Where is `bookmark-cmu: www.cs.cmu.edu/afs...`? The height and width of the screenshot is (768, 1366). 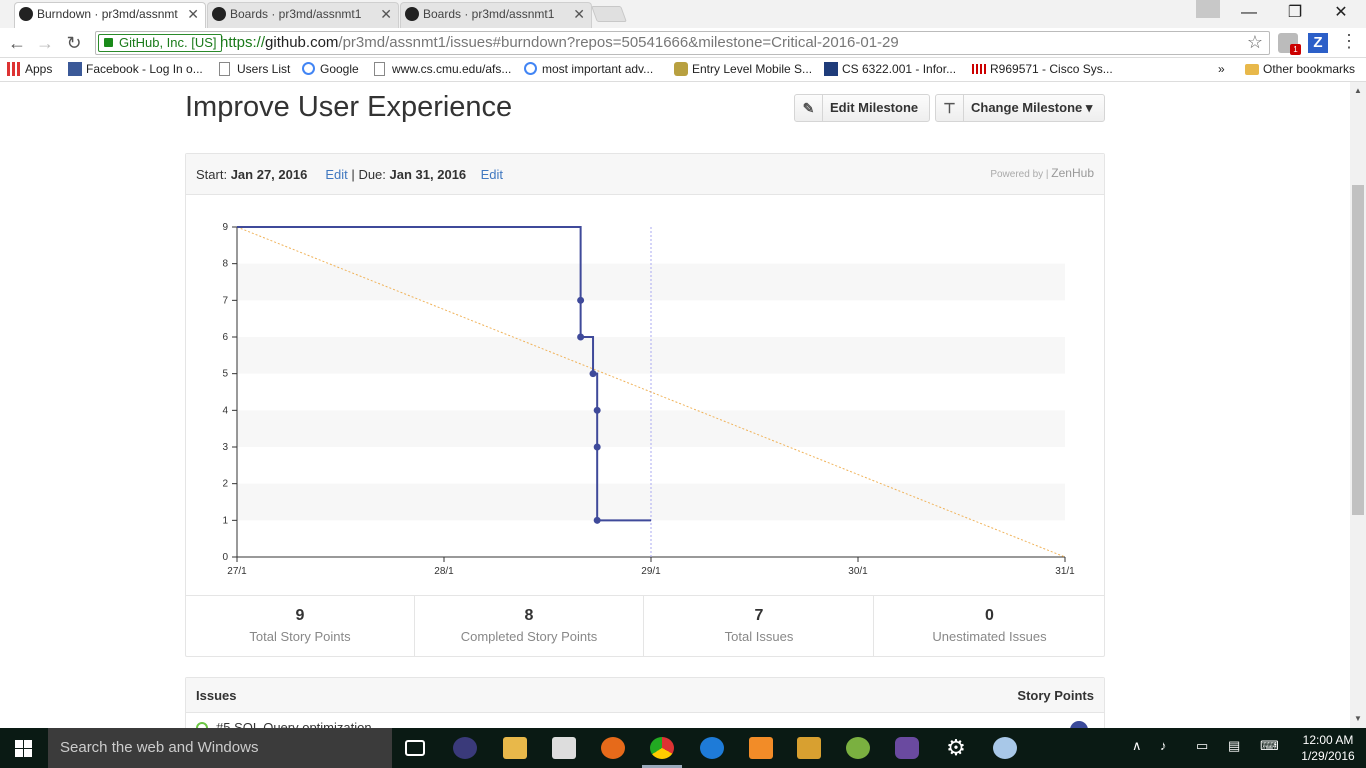
bookmark-cmu: www.cs.cmu.edu/afs... is located at coordinates (442, 69).